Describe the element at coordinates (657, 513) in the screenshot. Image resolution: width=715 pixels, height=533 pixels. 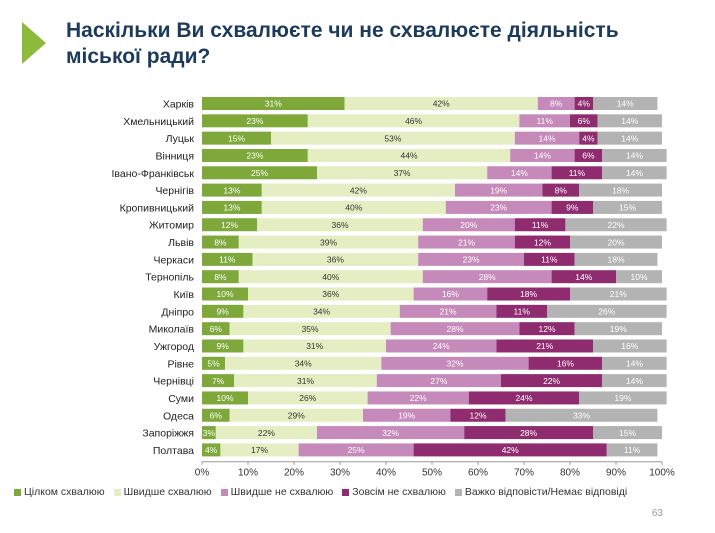
I see `page-number: 63` at that location.